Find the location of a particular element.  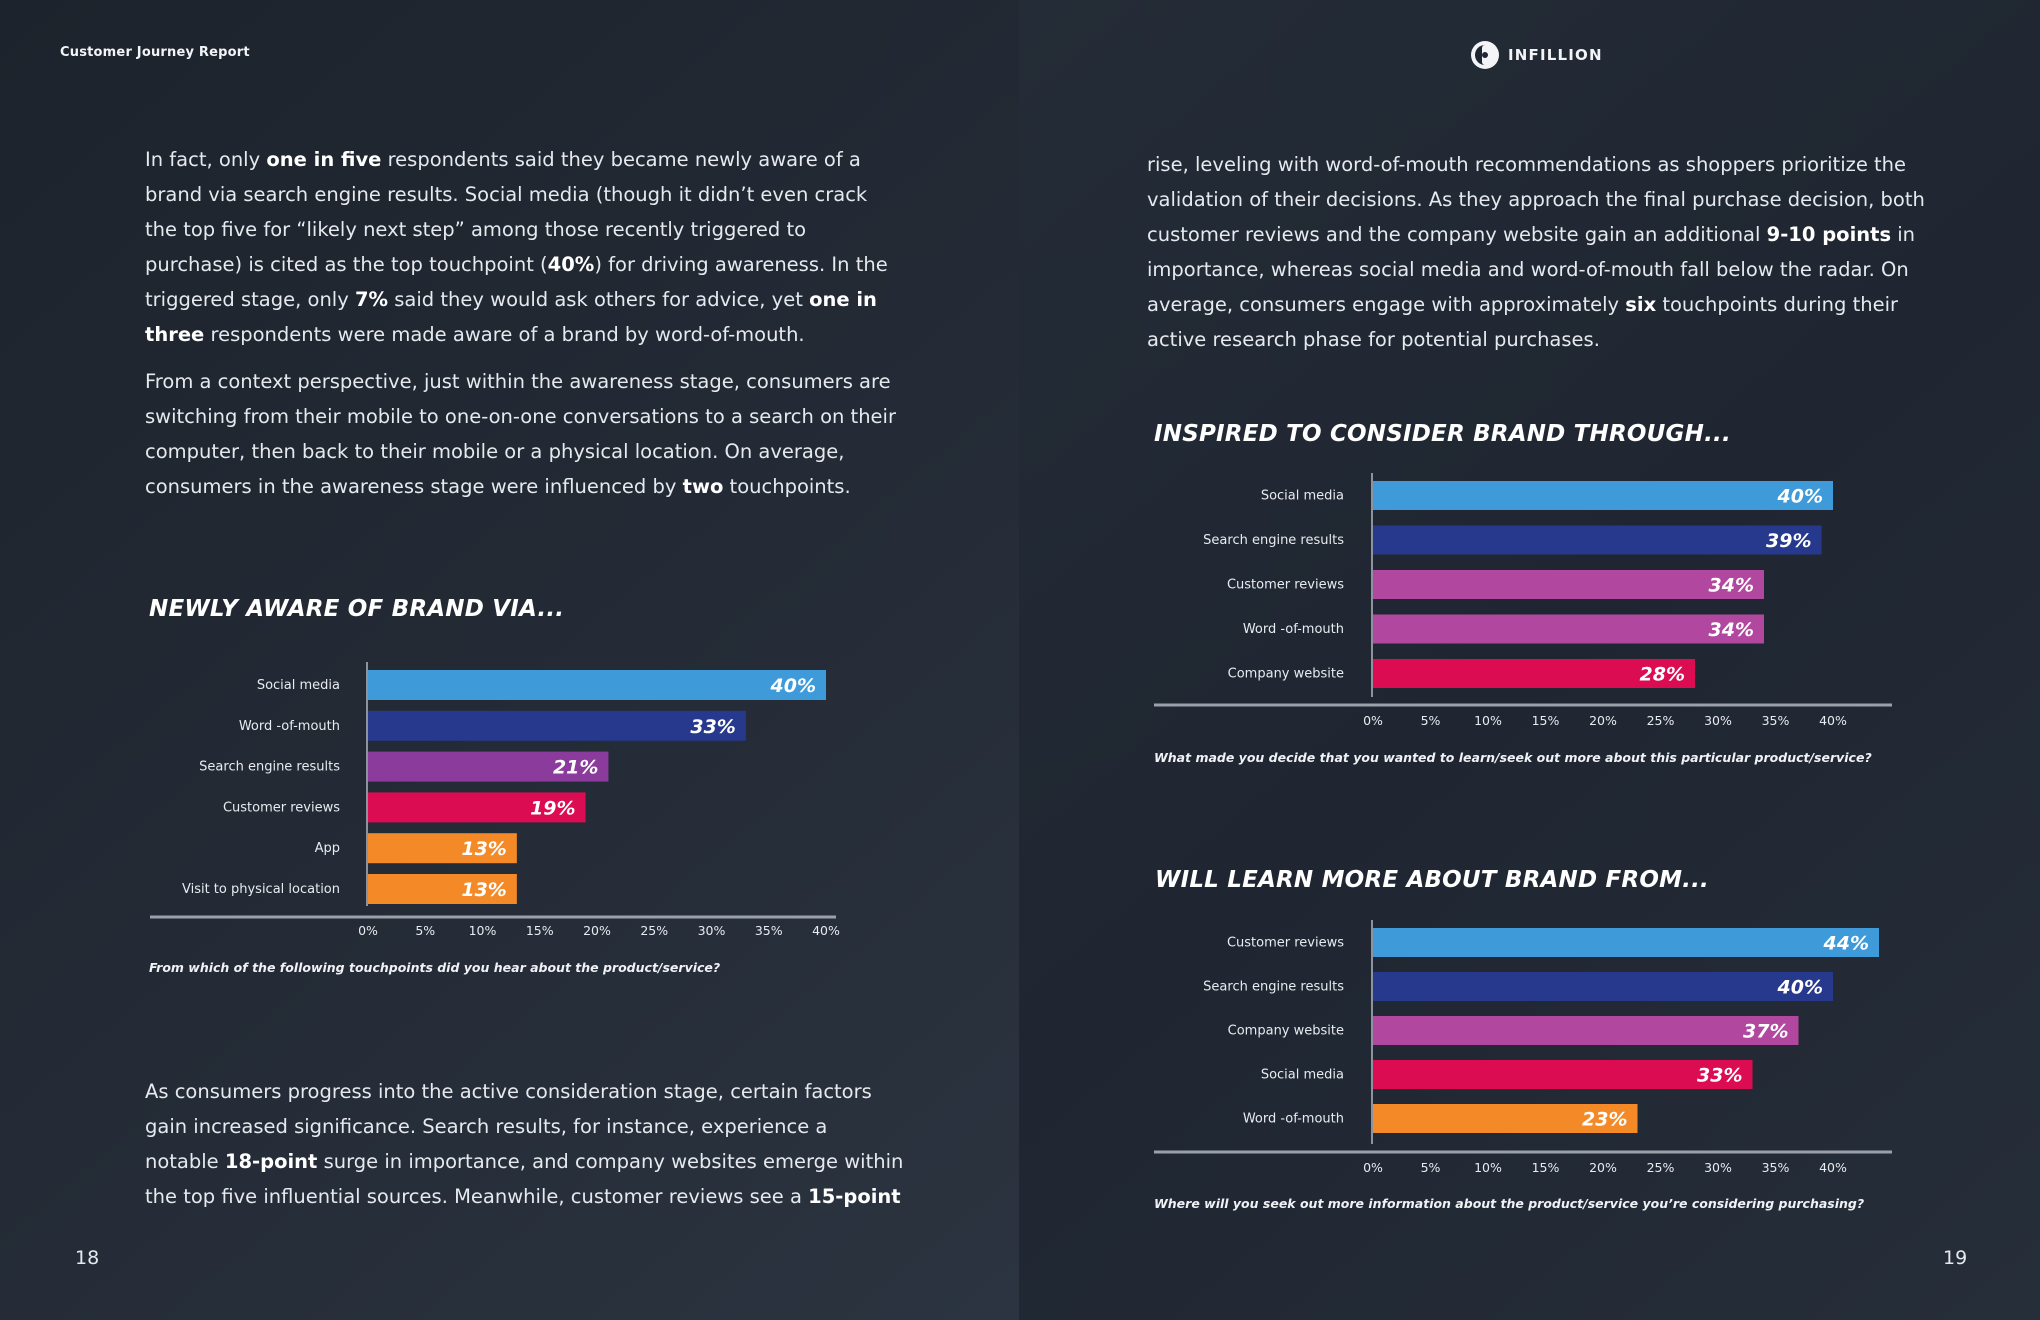

emphasis-text: 40% is located at coordinates (571, 264).